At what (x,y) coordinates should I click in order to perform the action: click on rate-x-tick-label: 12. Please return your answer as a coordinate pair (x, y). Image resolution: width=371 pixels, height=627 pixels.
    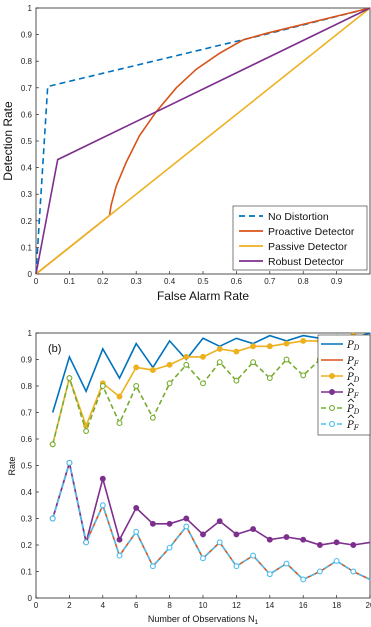
    Looking at the image, I should click on (236, 605).